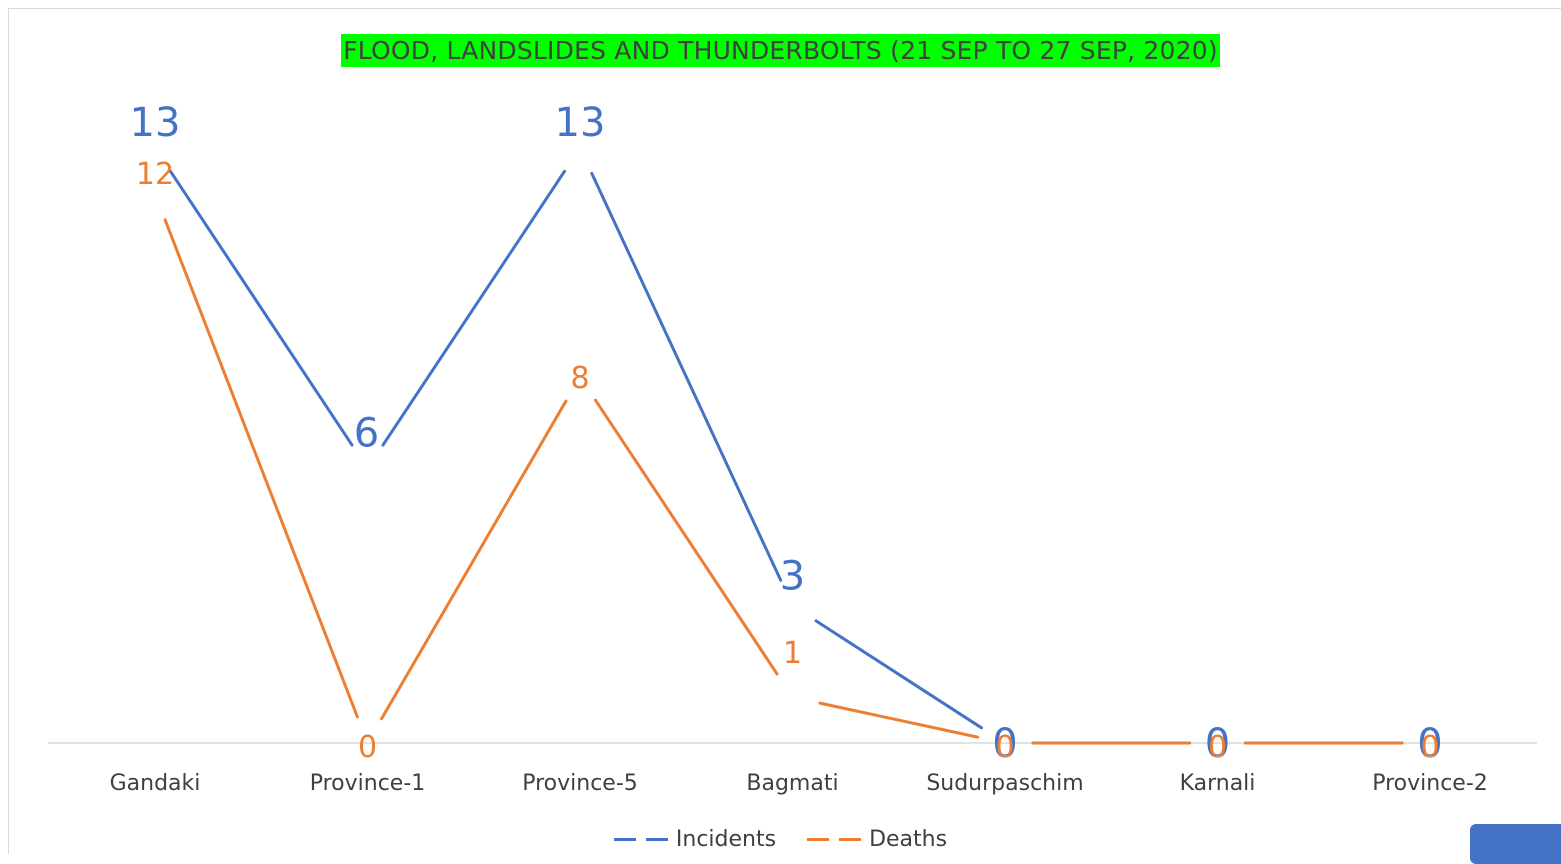 The width and height of the screenshot is (1561, 864). Describe the element at coordinates (792, 653) in the screenshot. I see `data-label-deaths: 1` at that location.